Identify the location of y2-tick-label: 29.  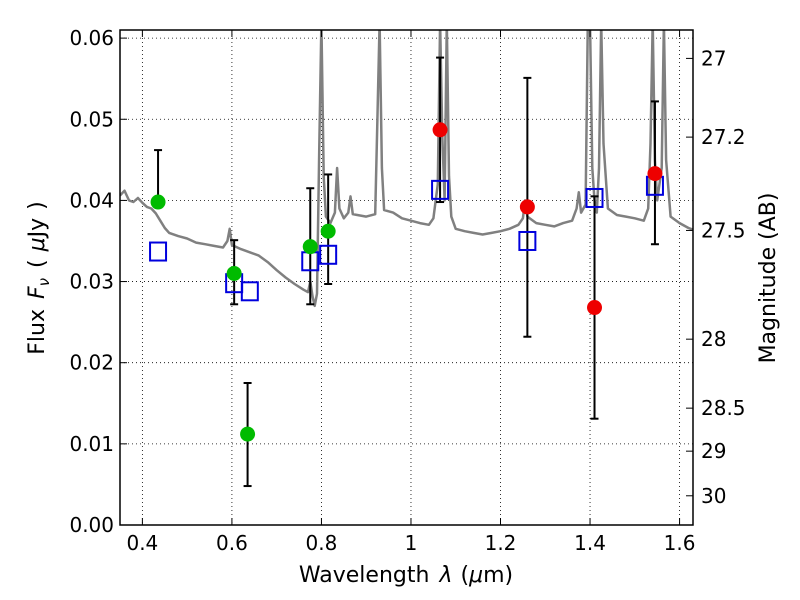
(713, 451).